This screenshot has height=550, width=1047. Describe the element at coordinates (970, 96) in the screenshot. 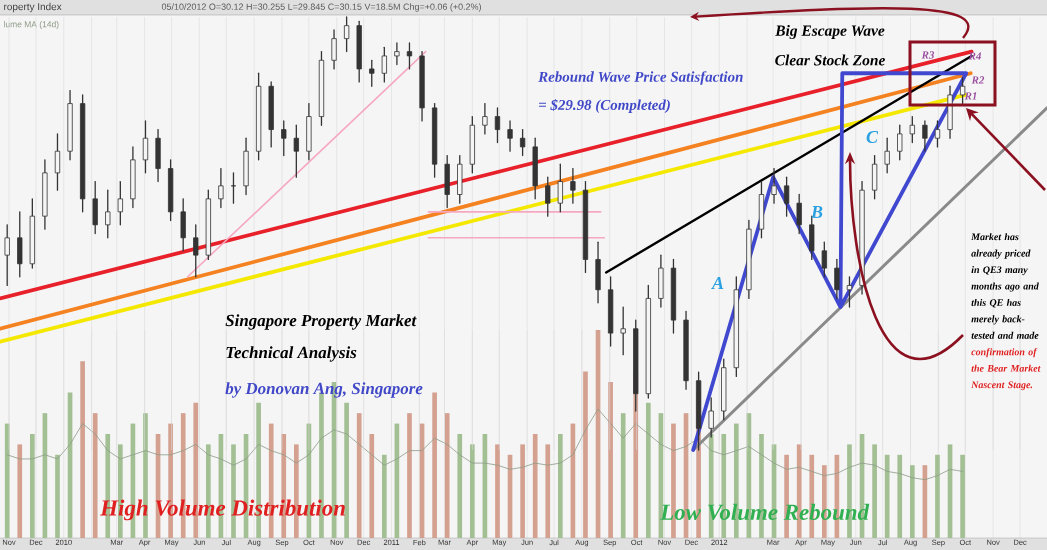

I see `annotation: R1` at that location.